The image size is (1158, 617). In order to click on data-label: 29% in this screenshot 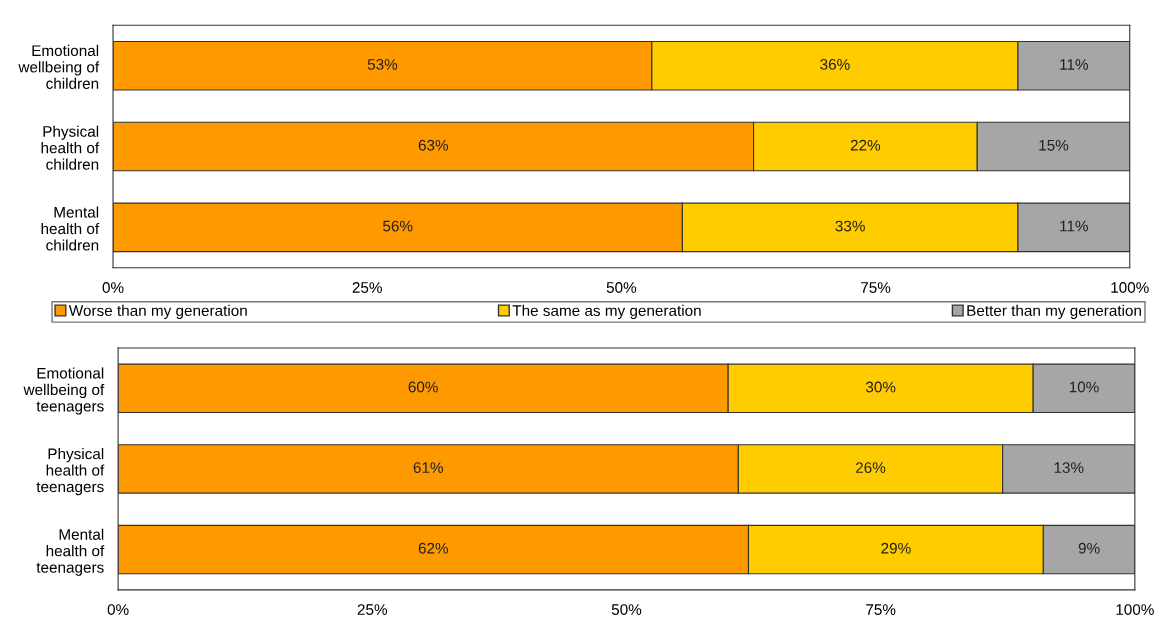, I will do `click(896, 548)`.